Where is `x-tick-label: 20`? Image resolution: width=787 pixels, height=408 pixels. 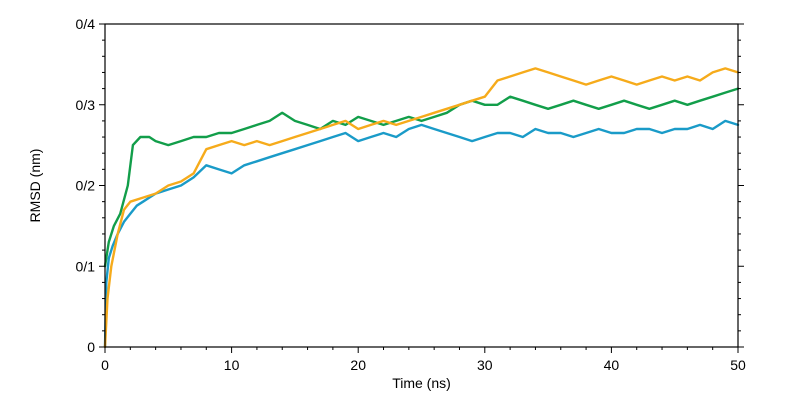
x-tick-label: 20 is located at coordinates (358, 365).